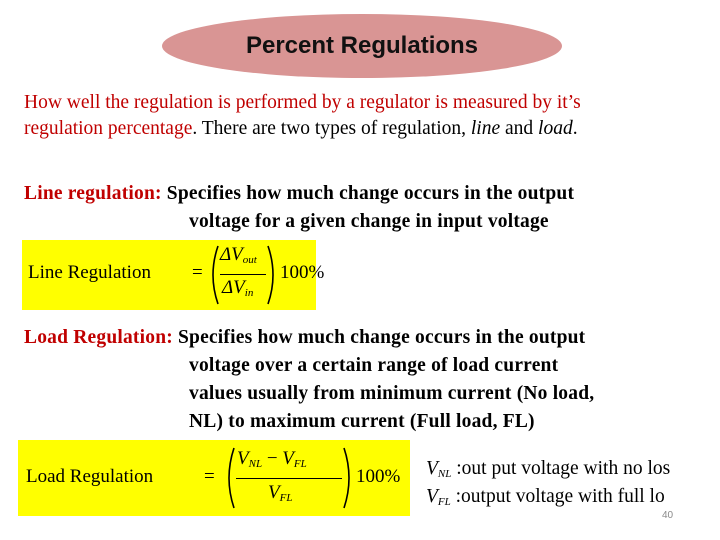 The height and width of the screenshot is (540, 720). Describe the element at coordinates (545, 497) in the screenshot. I see `legend-vfl: VFL :output voltage with full lo` at that location.